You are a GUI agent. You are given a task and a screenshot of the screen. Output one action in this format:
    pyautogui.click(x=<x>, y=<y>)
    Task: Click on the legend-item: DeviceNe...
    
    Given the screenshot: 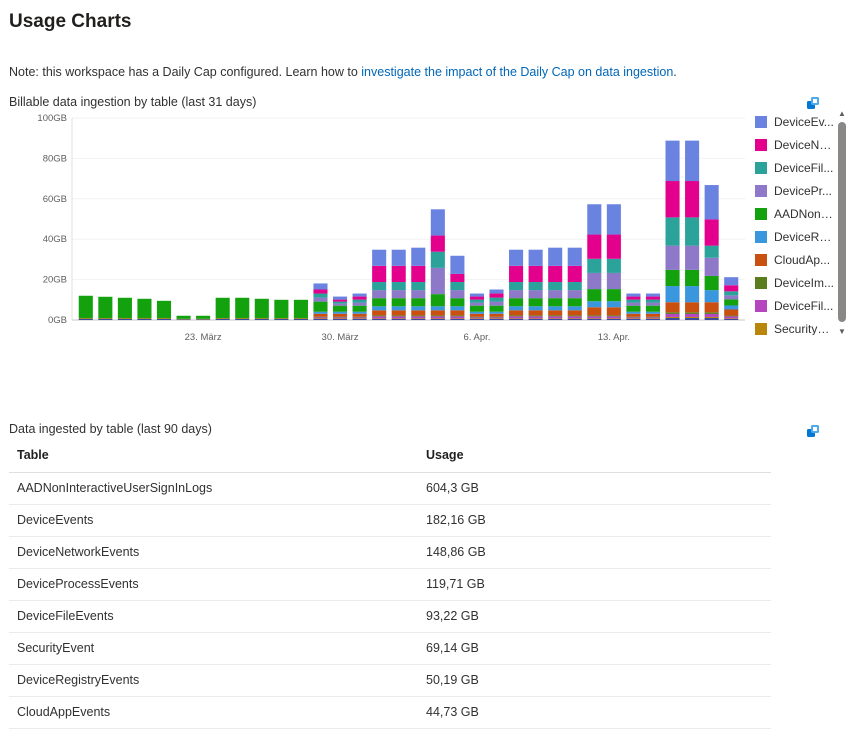 What is the action you would take?
    pyautogui.click(x=796, y=144)
    